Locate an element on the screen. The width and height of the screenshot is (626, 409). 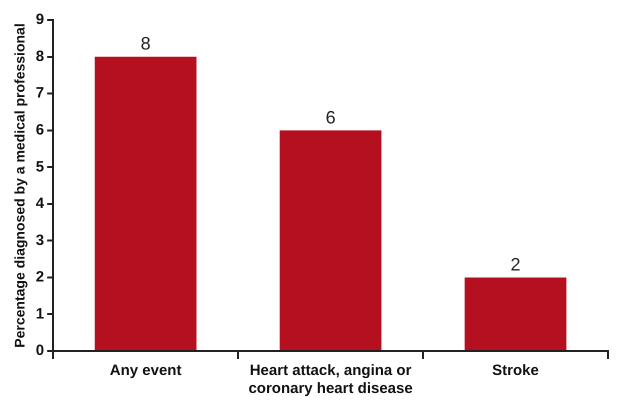
y-axis-title: Percentage diagnosed by a medical professional is located at coordinates (19, 185).